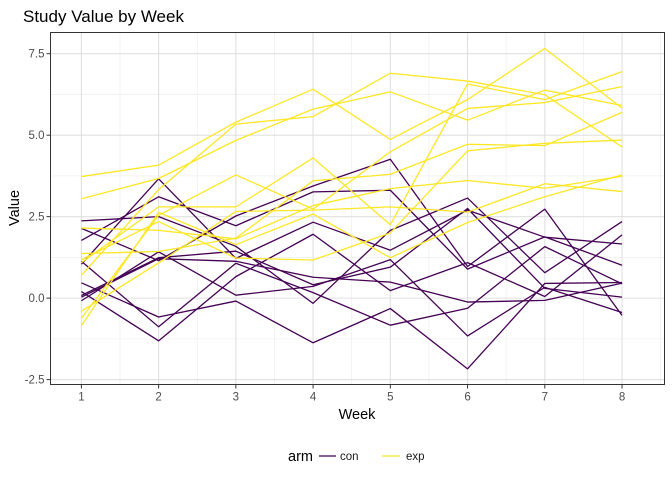 This screenshot has height=480, width=672. Describe the element at coordinates (37, 55) in the screenshot. I see `y-tick-label-4: 7.5` at that location.